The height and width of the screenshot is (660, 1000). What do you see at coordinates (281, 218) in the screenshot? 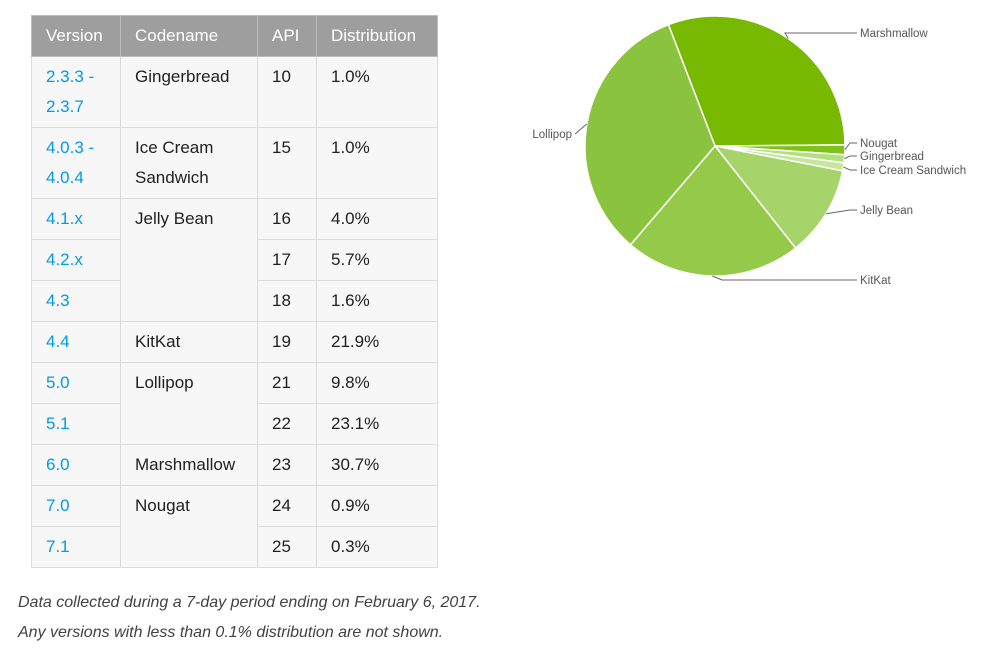
I see `api-value: 16` at bounding box center [281, 218].